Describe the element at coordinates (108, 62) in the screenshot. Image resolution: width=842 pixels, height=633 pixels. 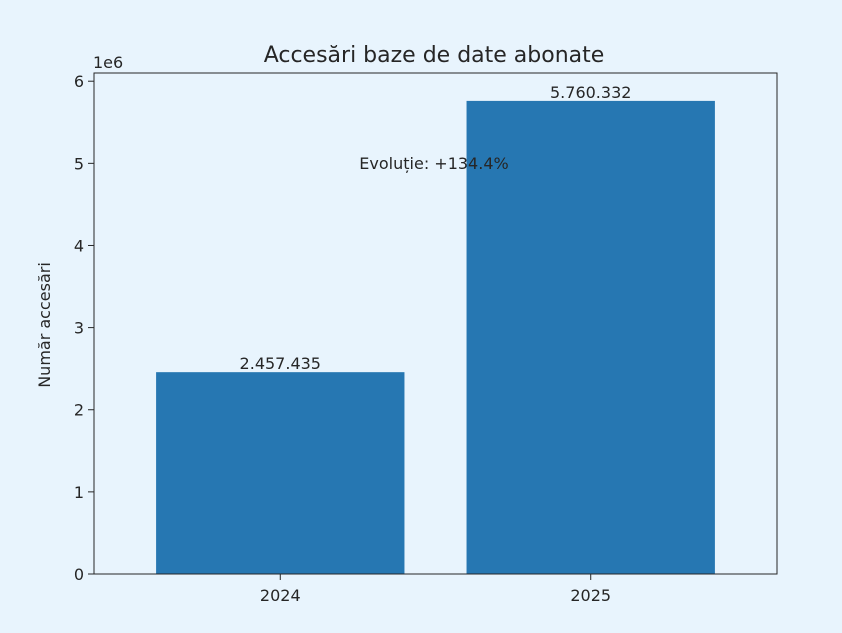
I see `y-axis-exponent-label: 1e6` at that location.